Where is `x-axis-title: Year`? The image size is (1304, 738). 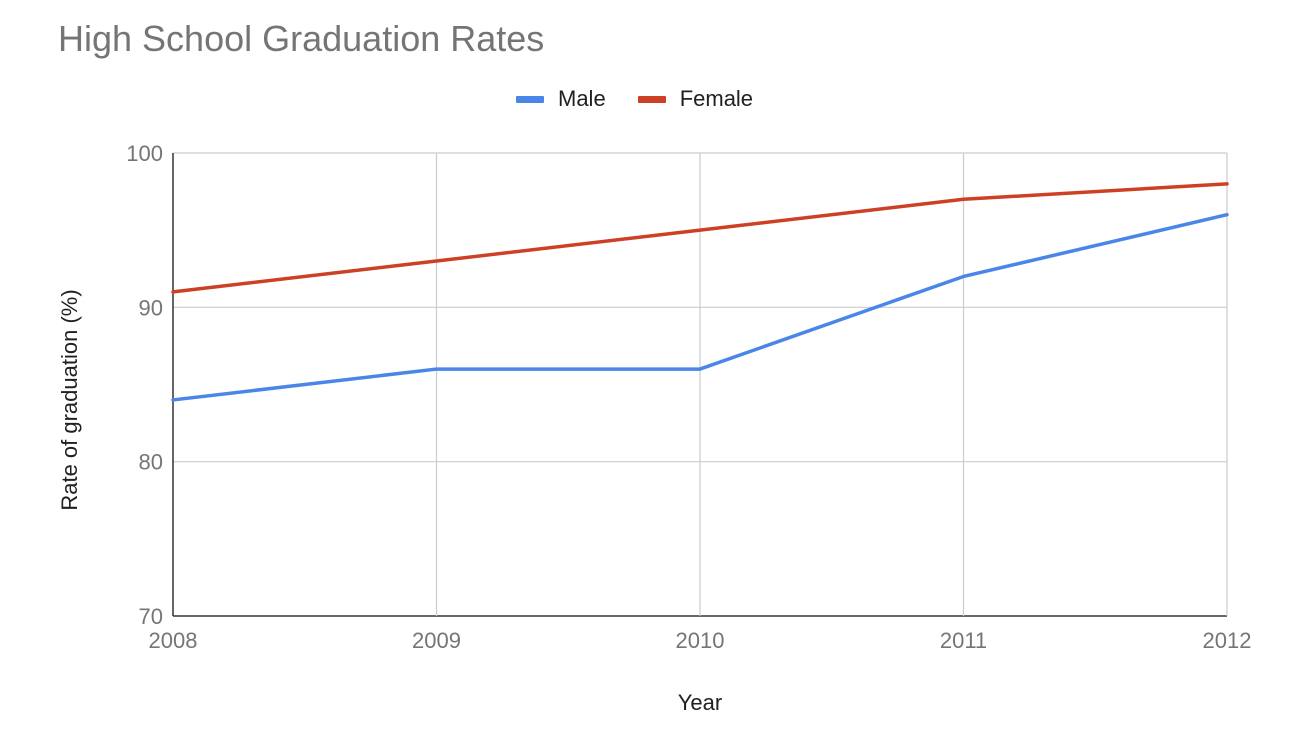
x-axis-title: Year is located at coordinates (700, 702).